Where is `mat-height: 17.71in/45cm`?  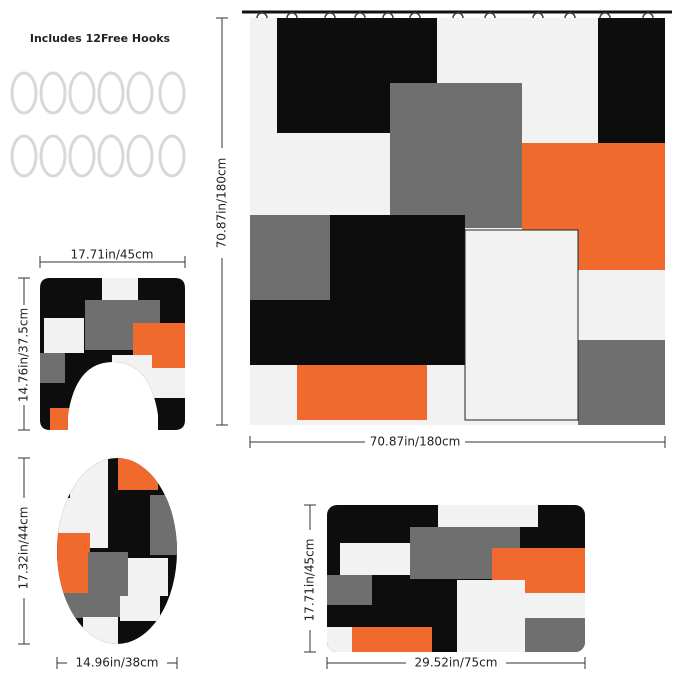 mat-height: 17.71in/45cm is located at coordinates (310, 580).